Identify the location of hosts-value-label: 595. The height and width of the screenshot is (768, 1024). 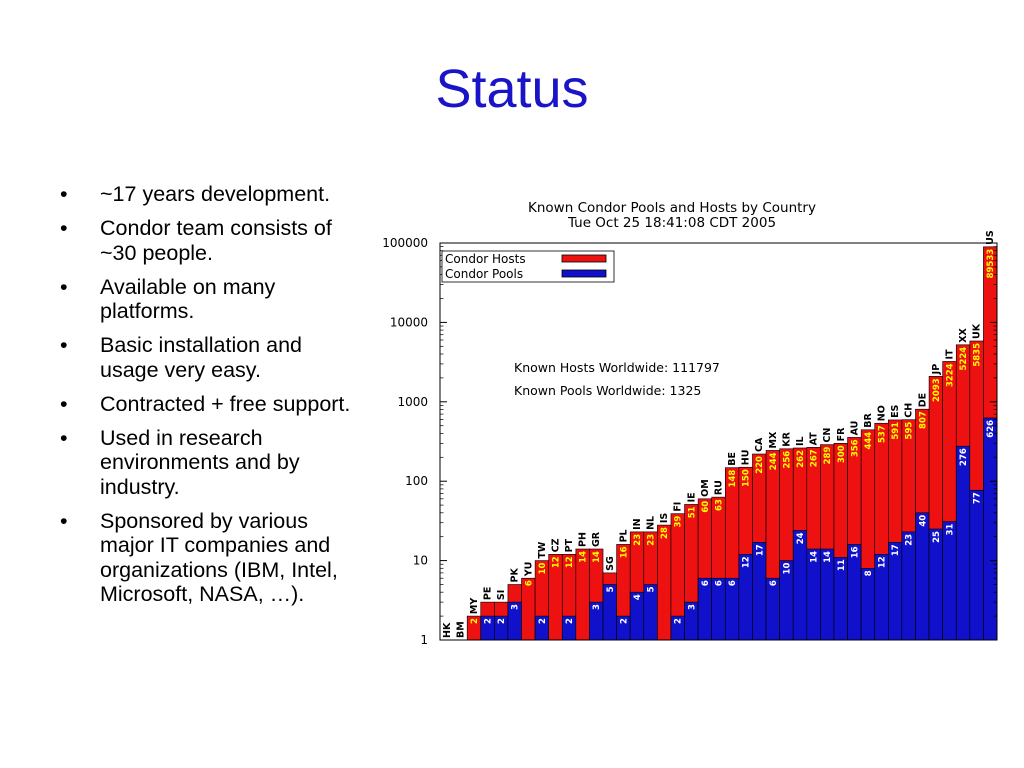
(910, 431).